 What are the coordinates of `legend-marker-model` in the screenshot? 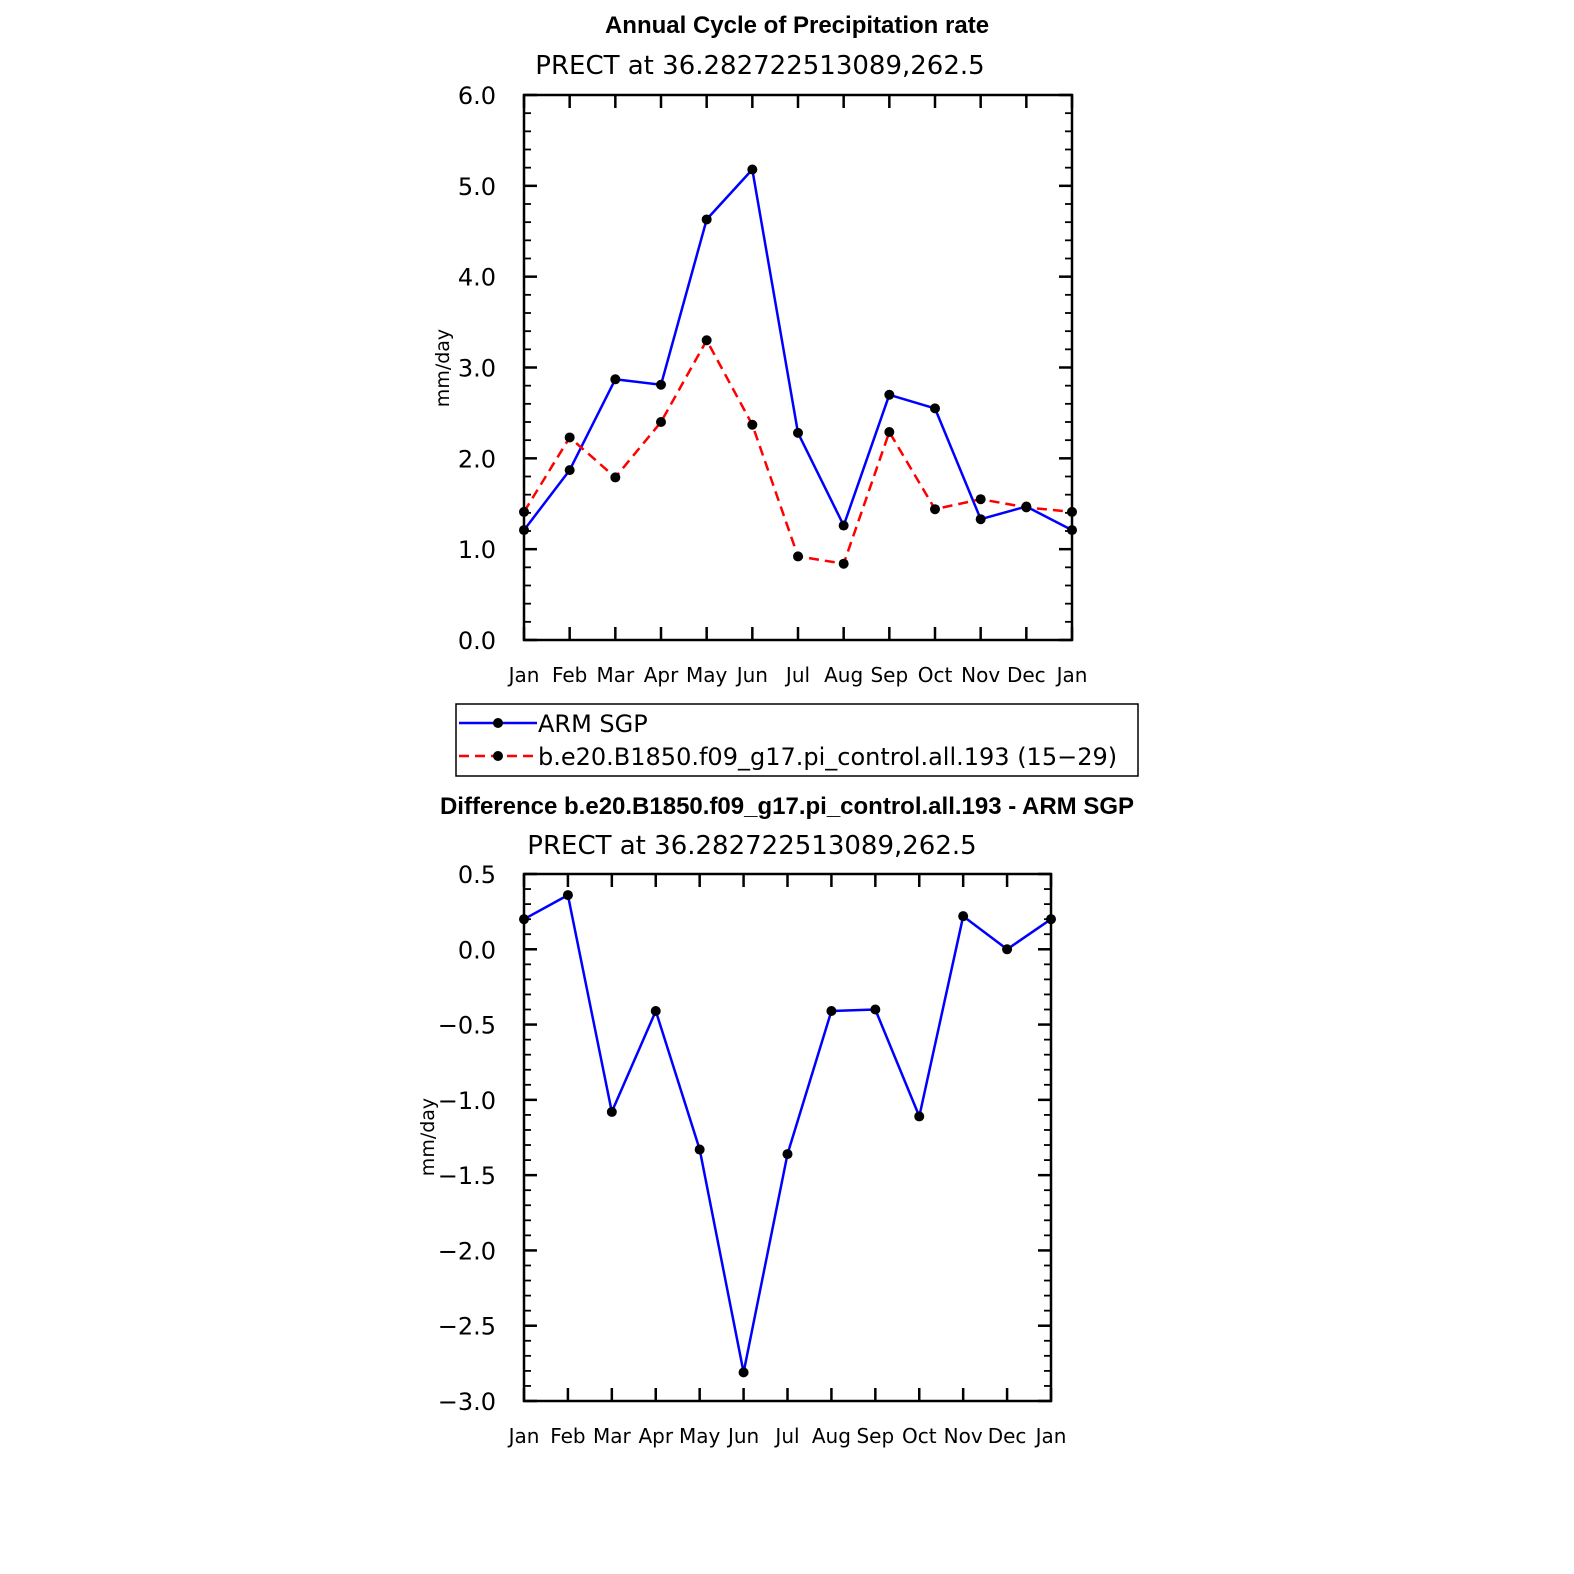 It's located at (498, 756).